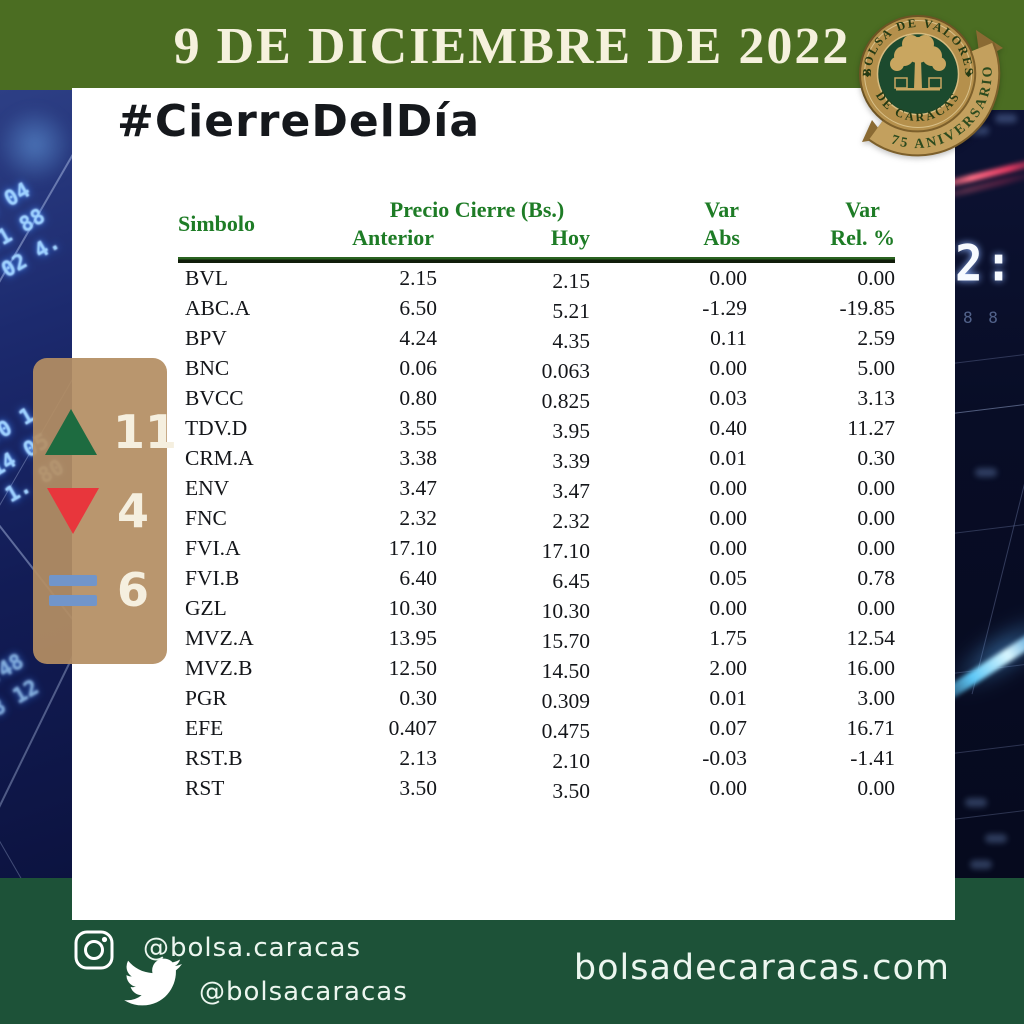  I want to click on advance-decline-badge: 11 4 6, so click(105, 511).